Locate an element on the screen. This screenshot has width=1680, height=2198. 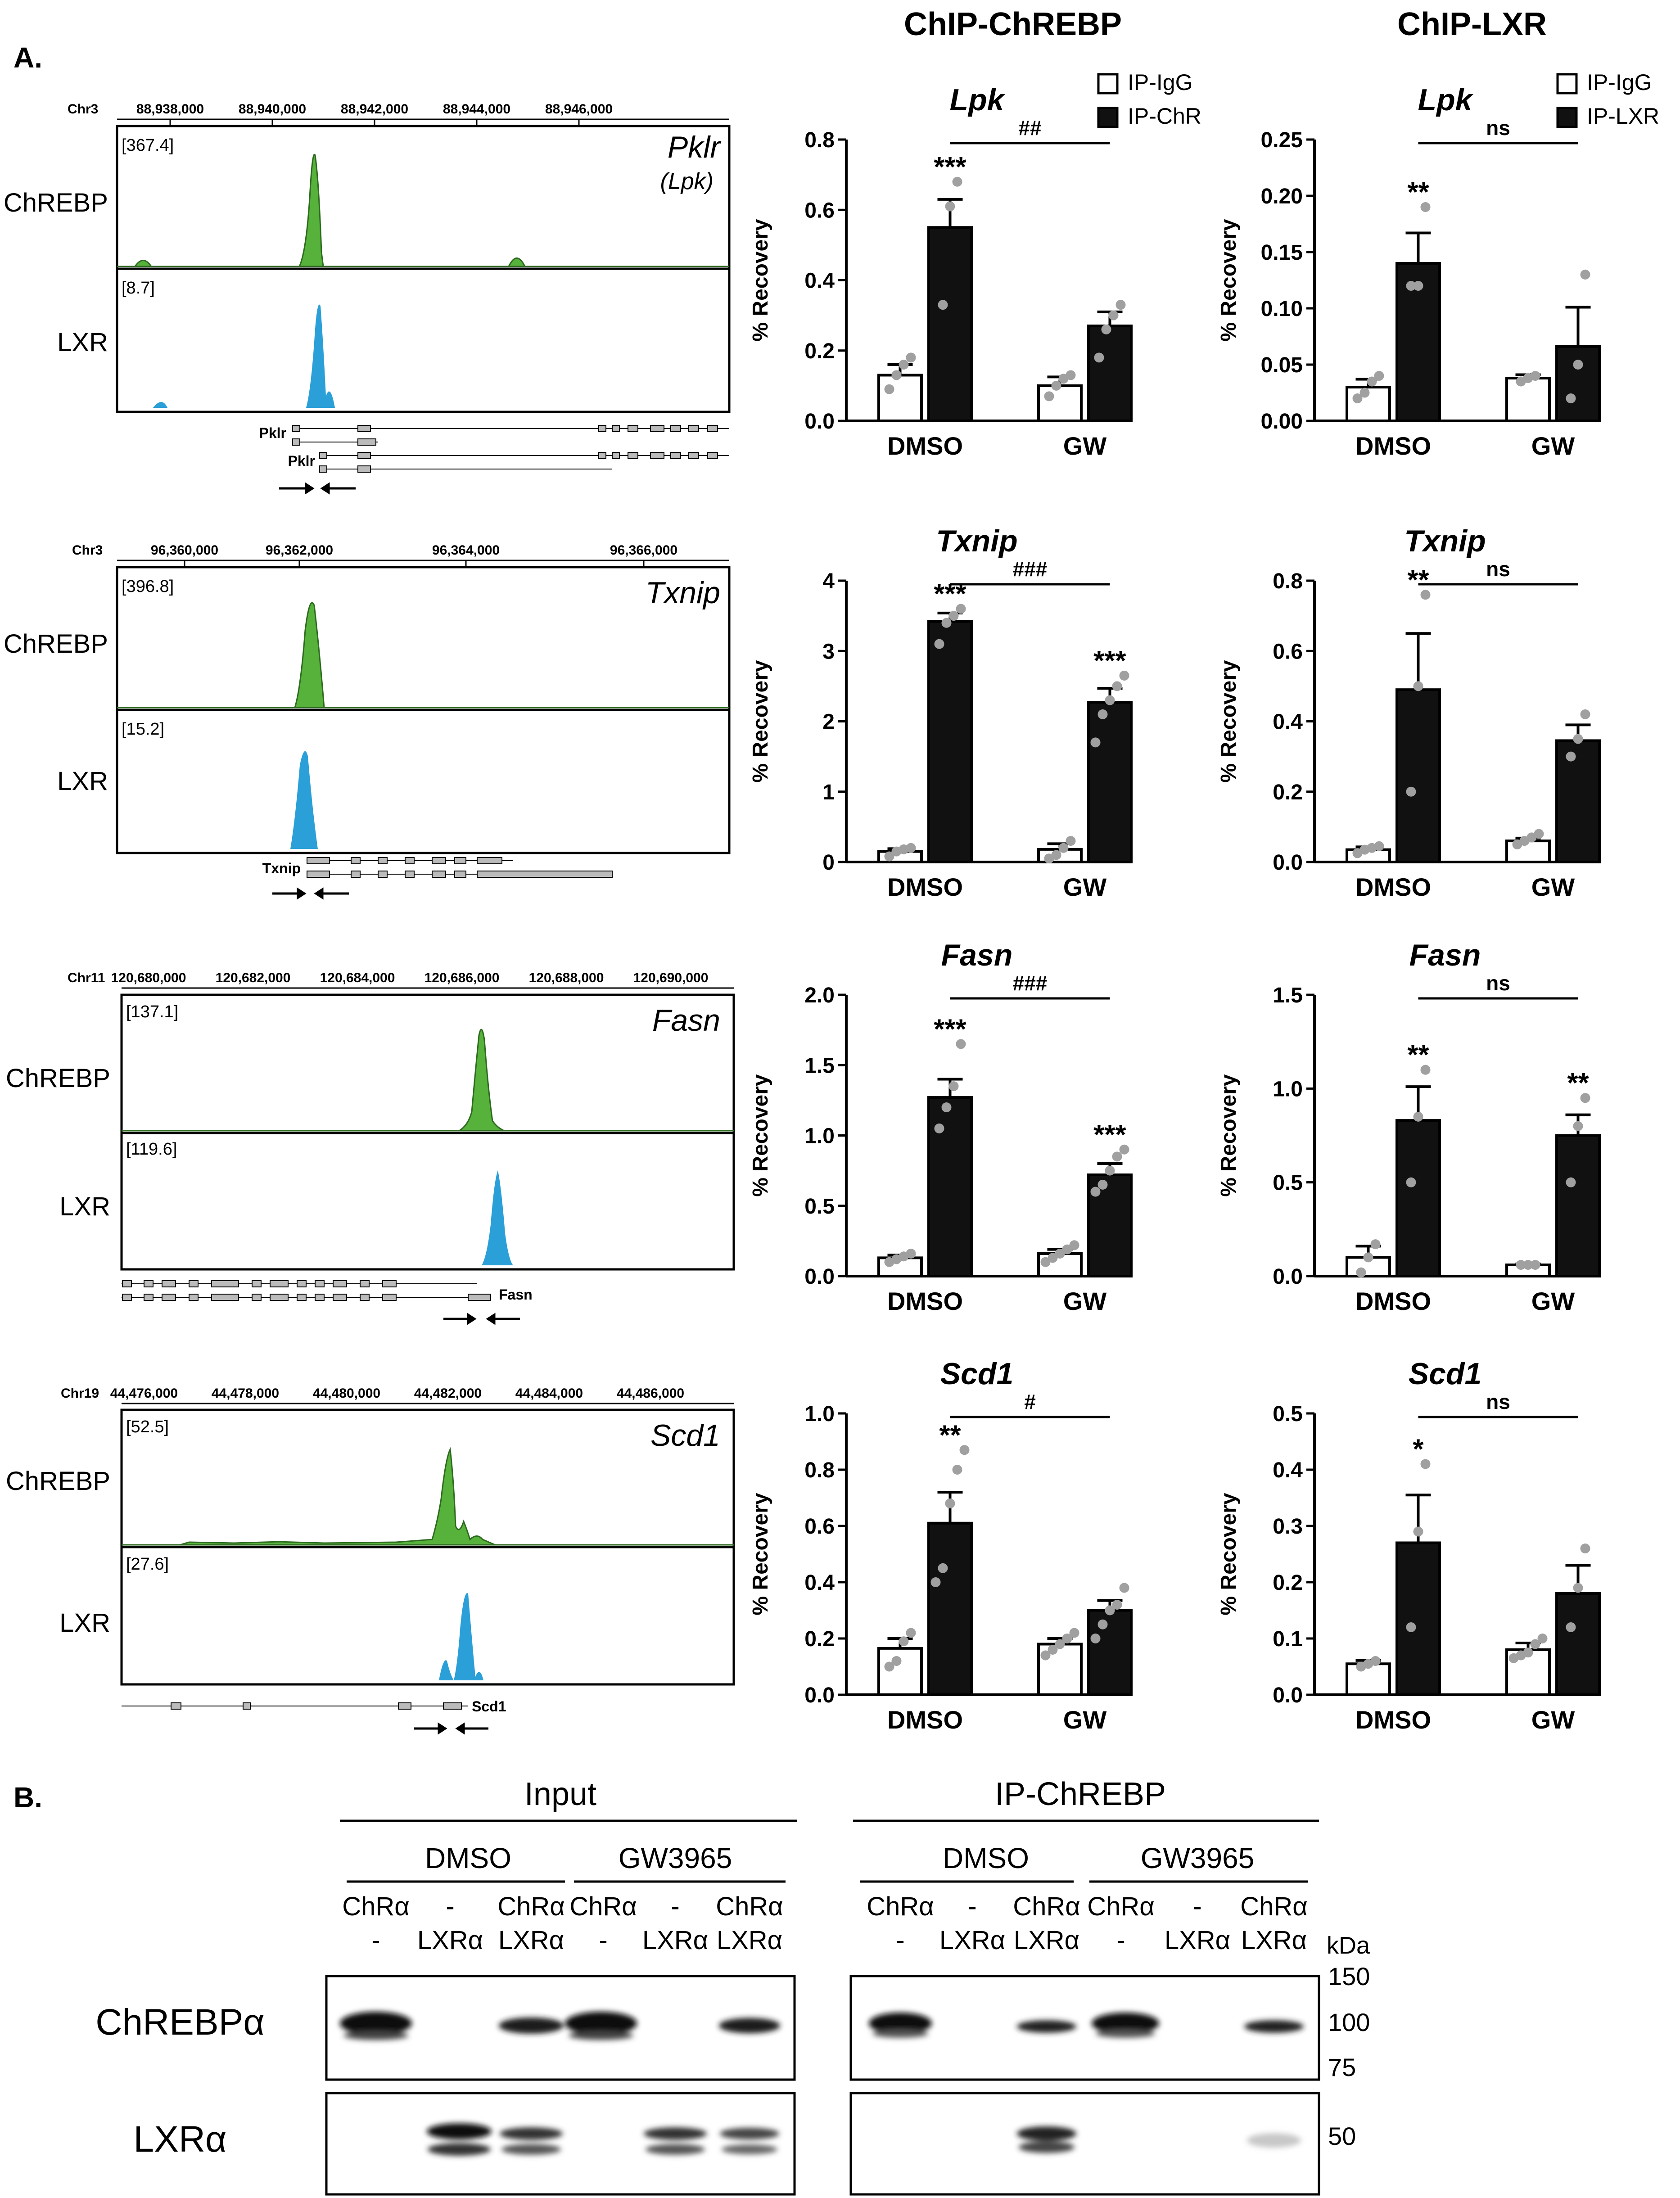
row-label-lxr: LXR is located at coordinates (82, 343).